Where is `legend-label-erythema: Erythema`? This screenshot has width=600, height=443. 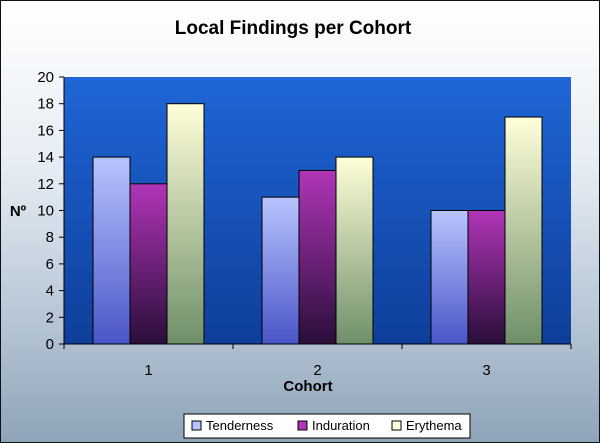
legend-label-erythema: Erythema is located at coordinates (434, 425).